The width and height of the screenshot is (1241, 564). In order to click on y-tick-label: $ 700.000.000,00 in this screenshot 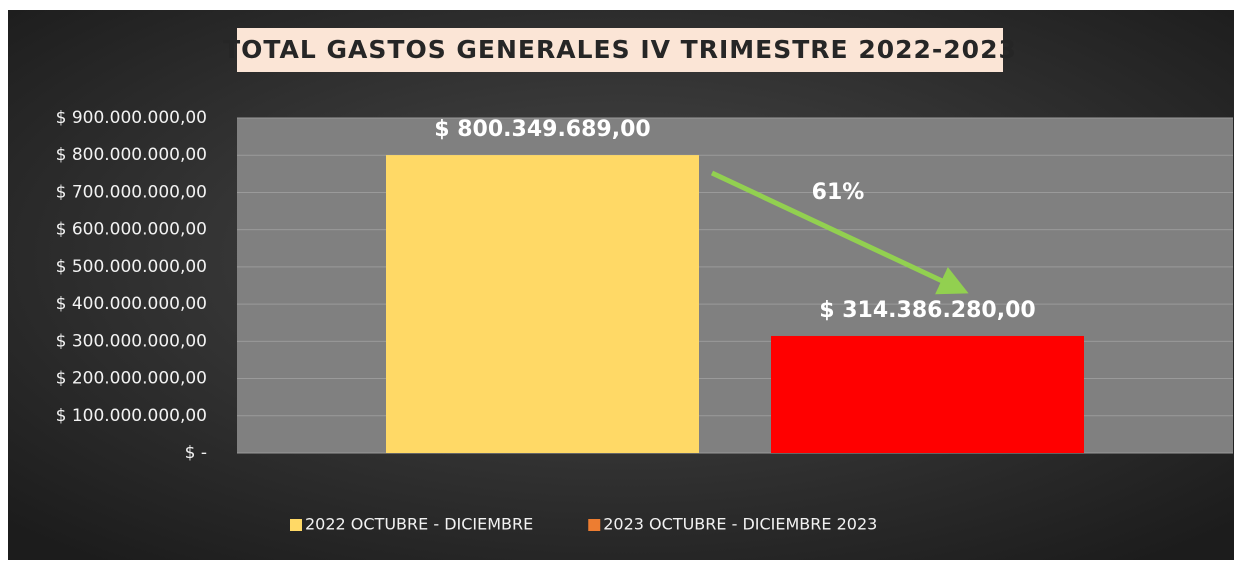, I will do `click(131, 192)`.